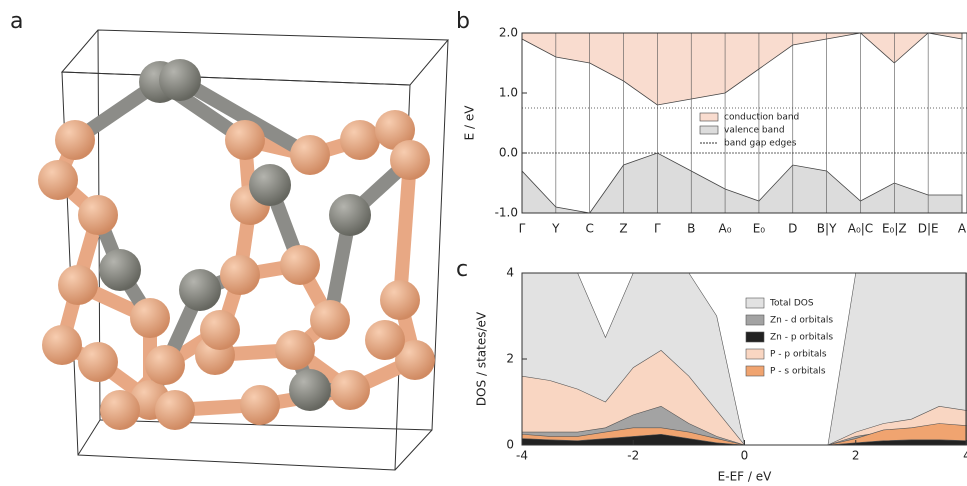 This screenshot has width=967, height=486. Describe the element at coordinates (508, 153) in the screenshot. I see `y-tick-label: 0.0` at that location.